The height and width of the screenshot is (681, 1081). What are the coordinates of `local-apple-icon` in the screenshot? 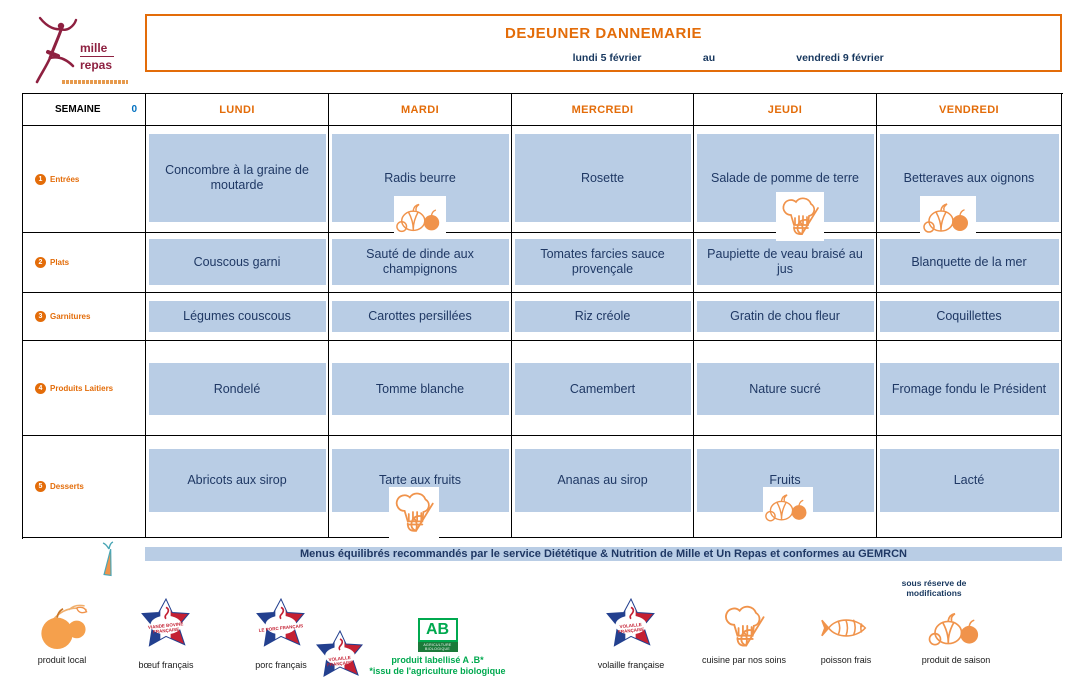 It's located at (62, 625).